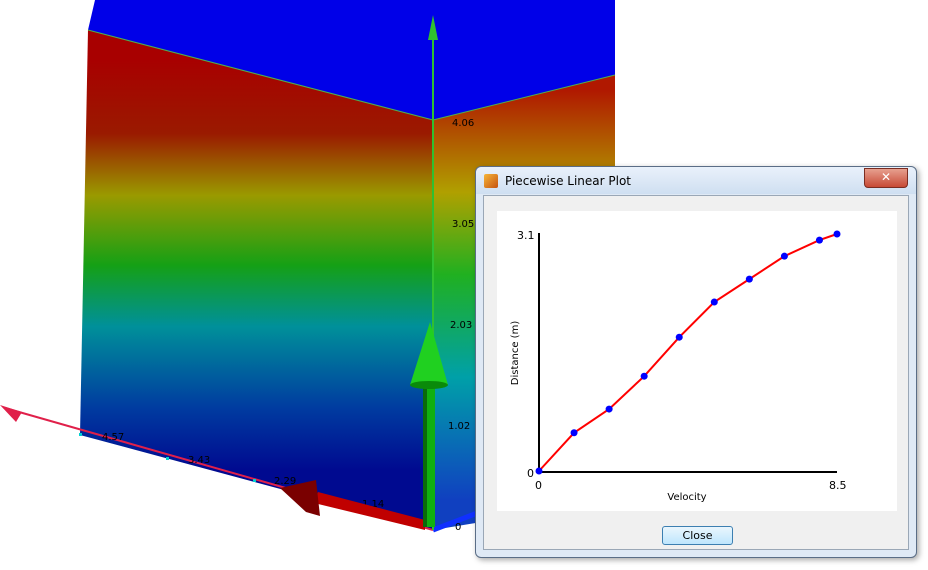  I want to click on y-tick: 2.03, so click(461, 325).